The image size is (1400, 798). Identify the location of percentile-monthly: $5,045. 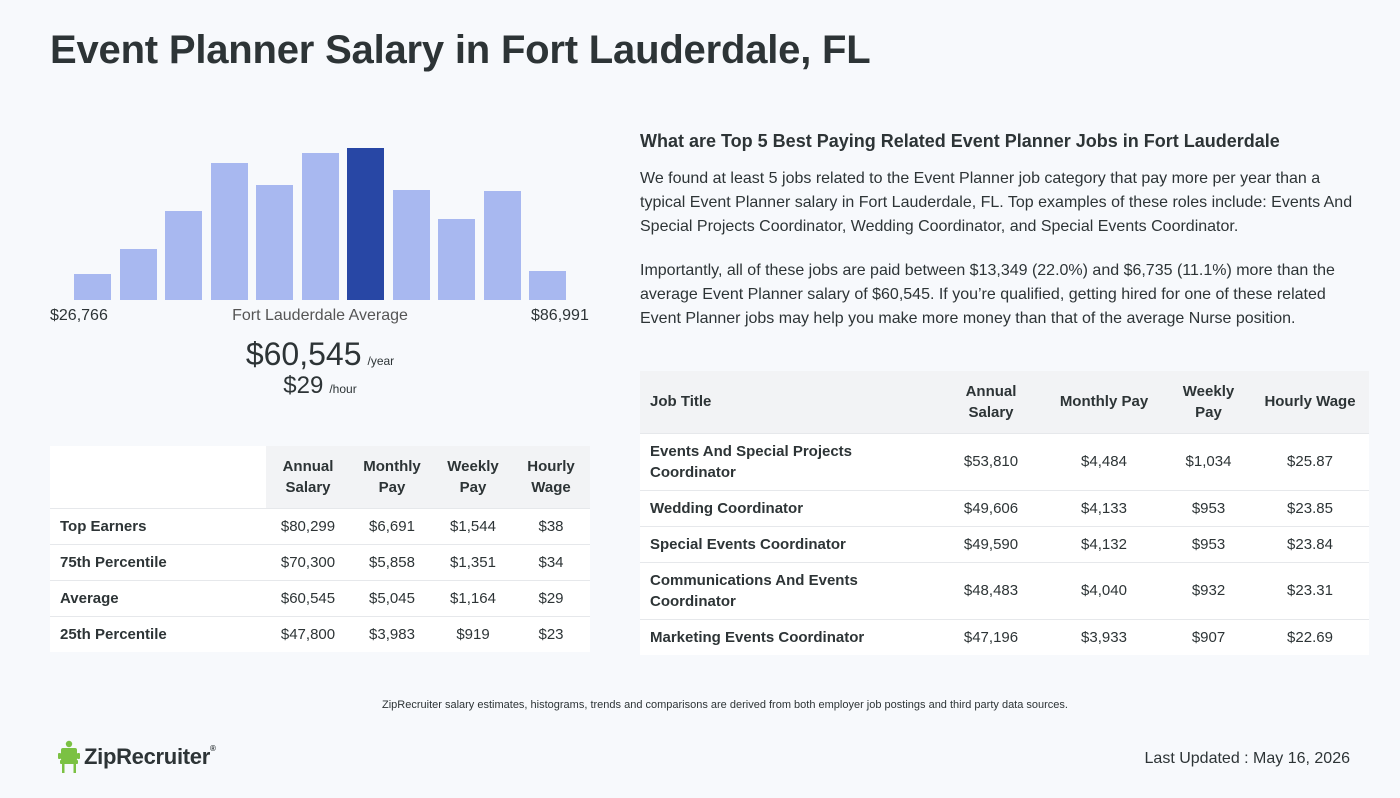
(392, 597).